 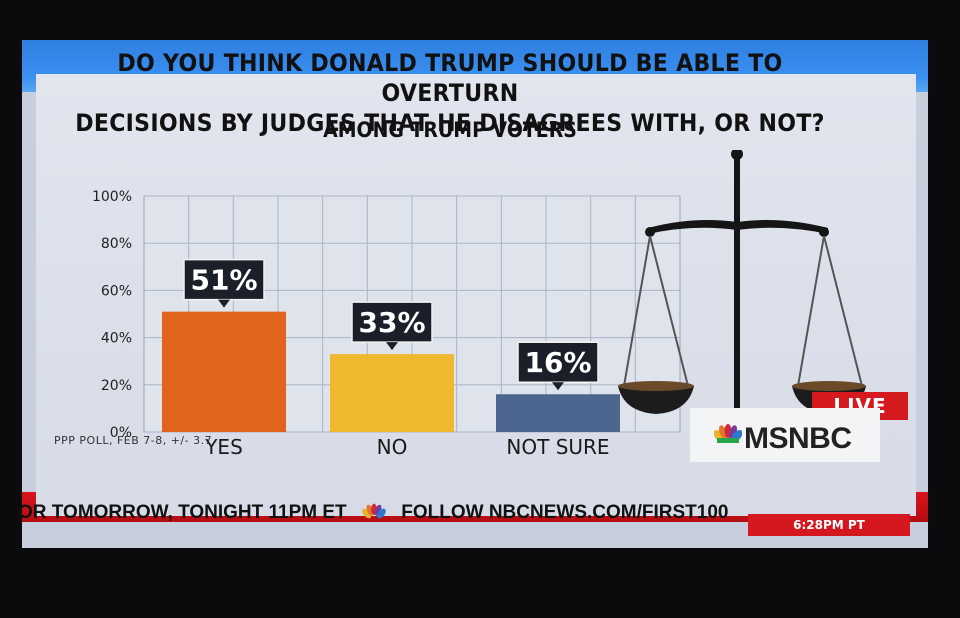 I want to click on data-label: 51%, so click(x=223, y=280).